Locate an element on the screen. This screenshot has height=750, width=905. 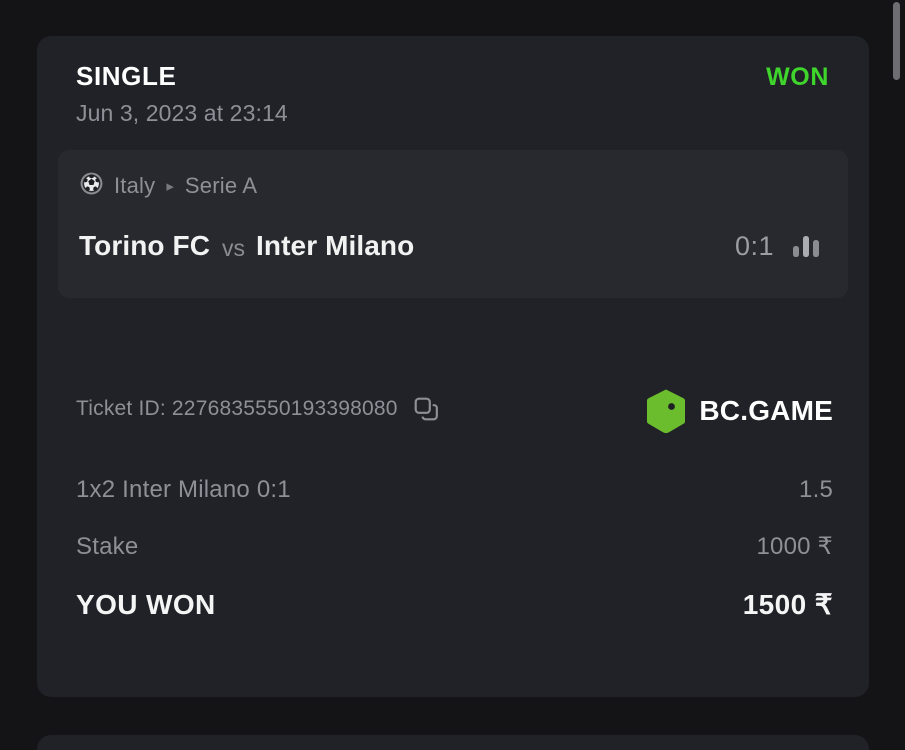
payout-amount: 1500 ₹ is located at coordinates (787, 604).